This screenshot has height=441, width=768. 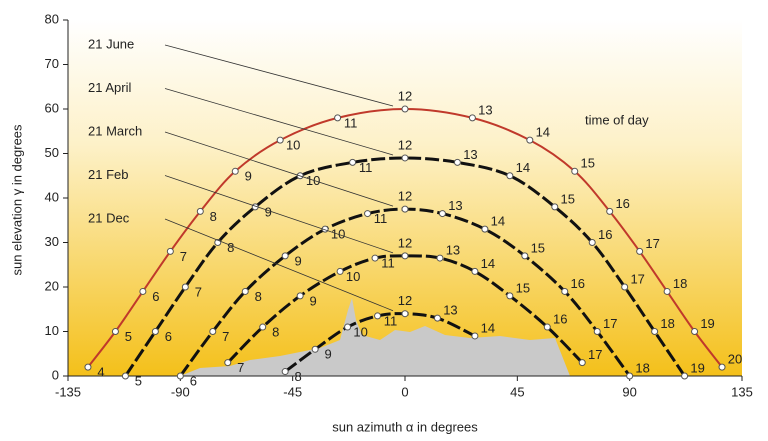 I want to click on skyline, so click(x=375, y=337).